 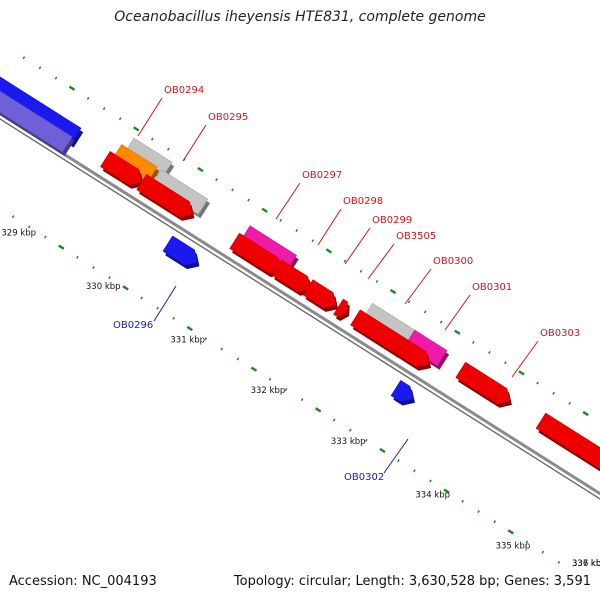 What do you see at coordinates (348, 442) in the screenshot?
I see `tick-label: 333 kbp` at bounding box center [348, 442].